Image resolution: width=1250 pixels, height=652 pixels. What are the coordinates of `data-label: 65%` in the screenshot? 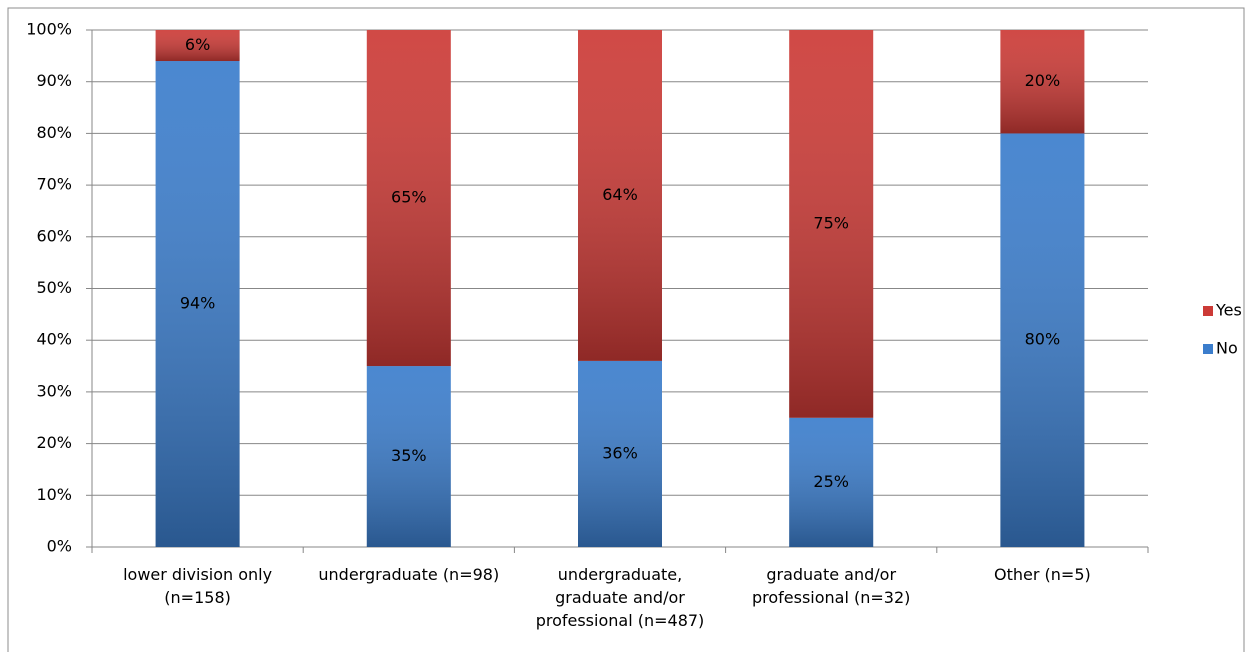 It's located at (409, 197).